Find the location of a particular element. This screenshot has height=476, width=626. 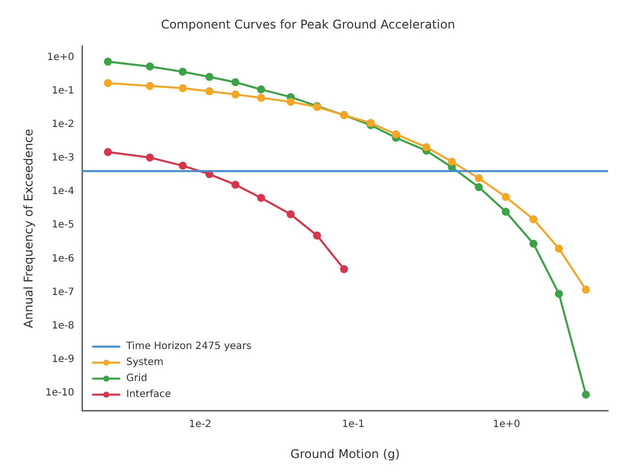

x-tick-label: 1e+0 is located at coordinates (506, 424).